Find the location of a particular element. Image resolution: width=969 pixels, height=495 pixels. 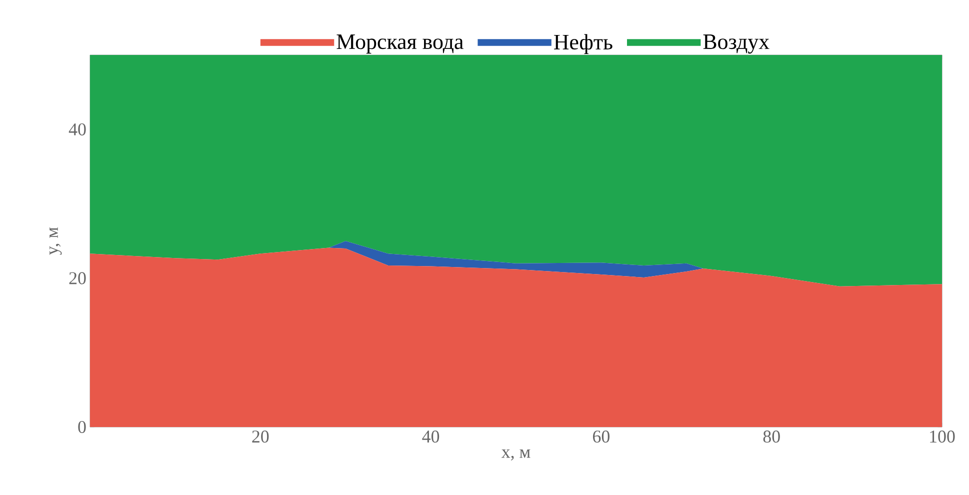

y-tick-label: 40 is located at coordinates (77, 129).